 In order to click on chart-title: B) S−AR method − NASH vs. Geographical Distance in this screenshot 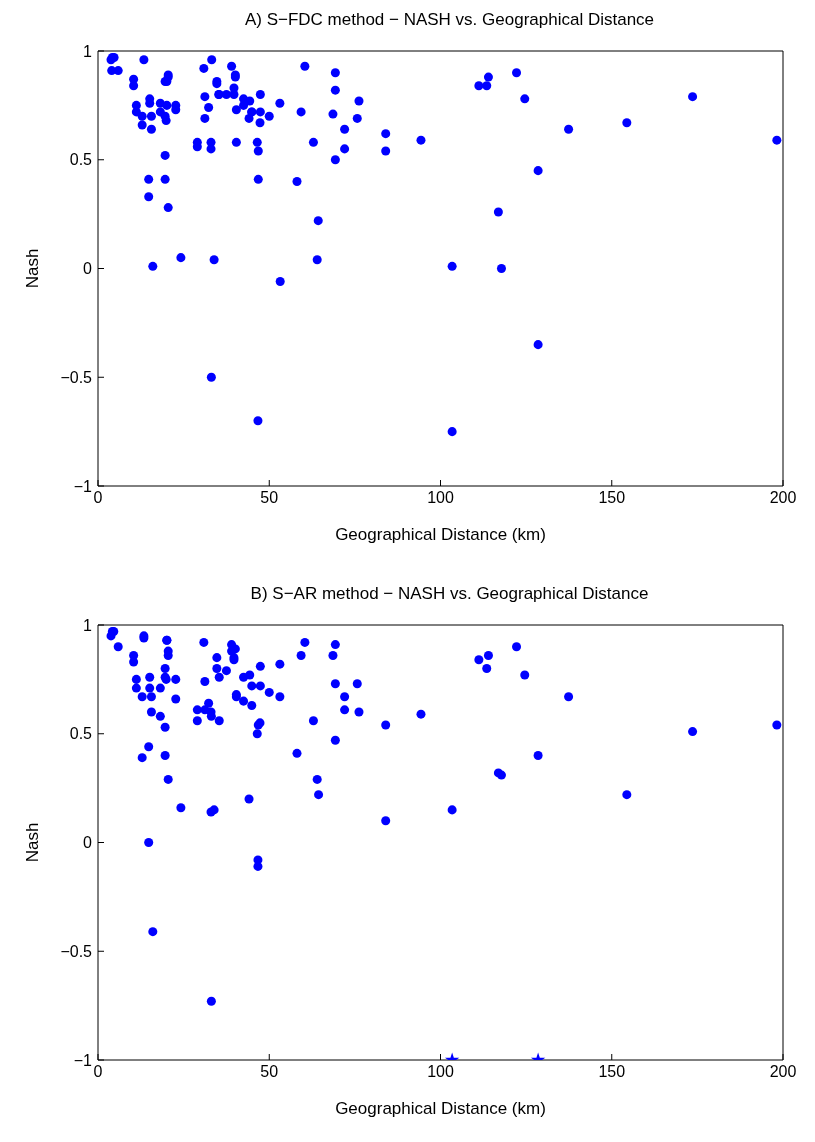, I will do `click(449, 594)`.